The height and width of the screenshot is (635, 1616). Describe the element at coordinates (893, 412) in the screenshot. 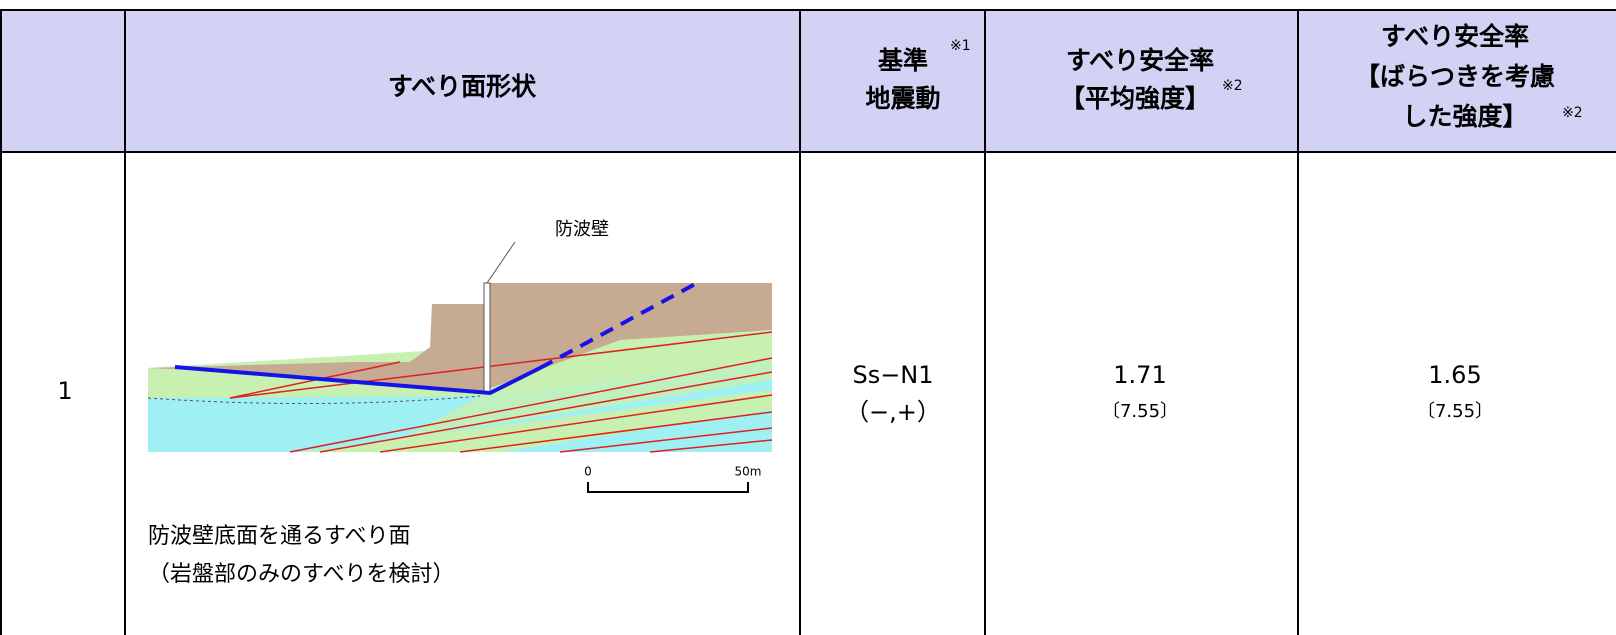

I see `motion-sign: （−,+）` at that location.